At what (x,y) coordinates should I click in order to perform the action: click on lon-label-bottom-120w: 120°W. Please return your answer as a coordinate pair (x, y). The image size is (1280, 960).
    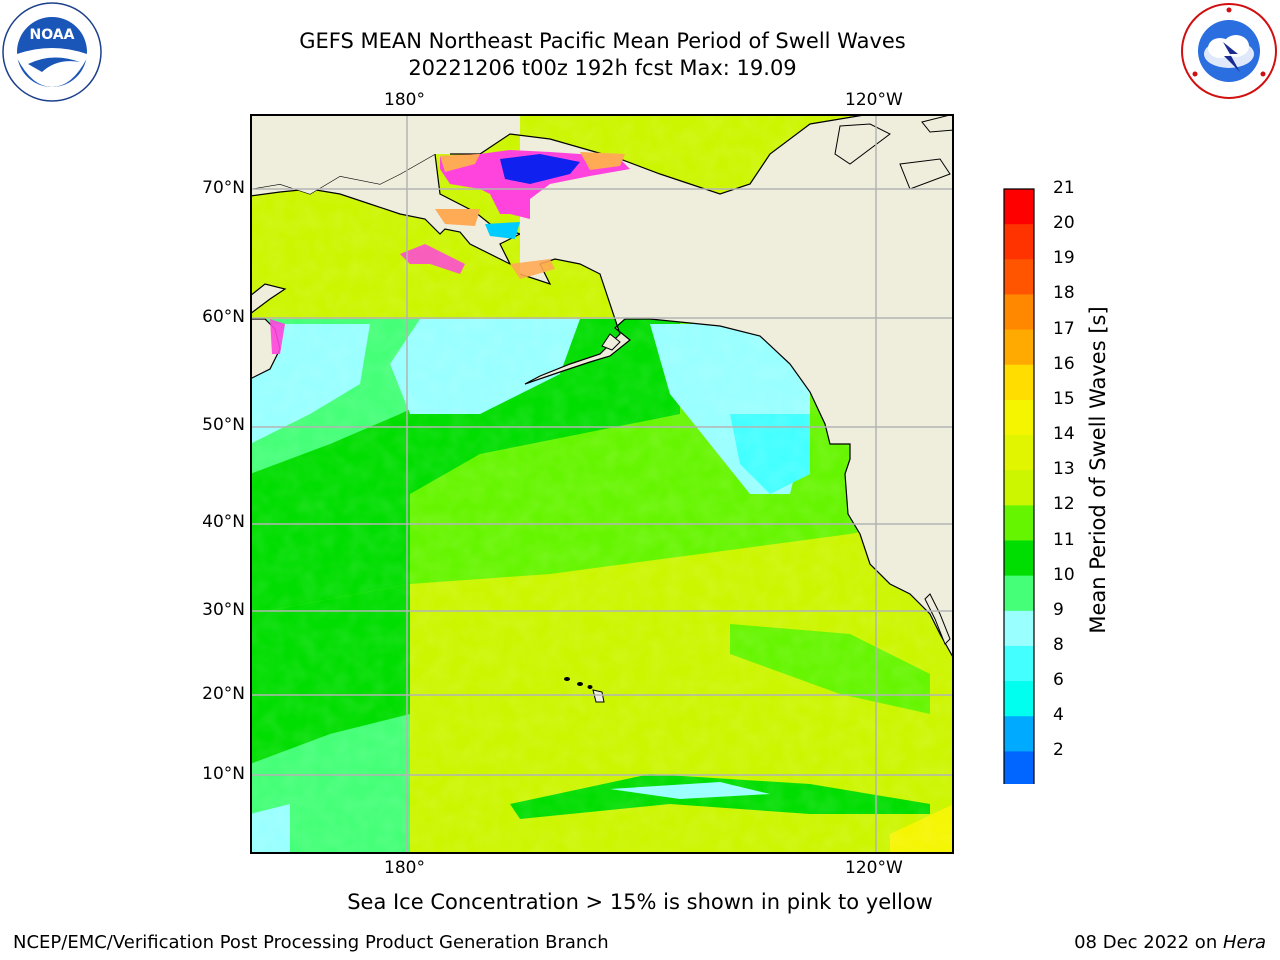
    Looking at the image, I should click on (874, 868).